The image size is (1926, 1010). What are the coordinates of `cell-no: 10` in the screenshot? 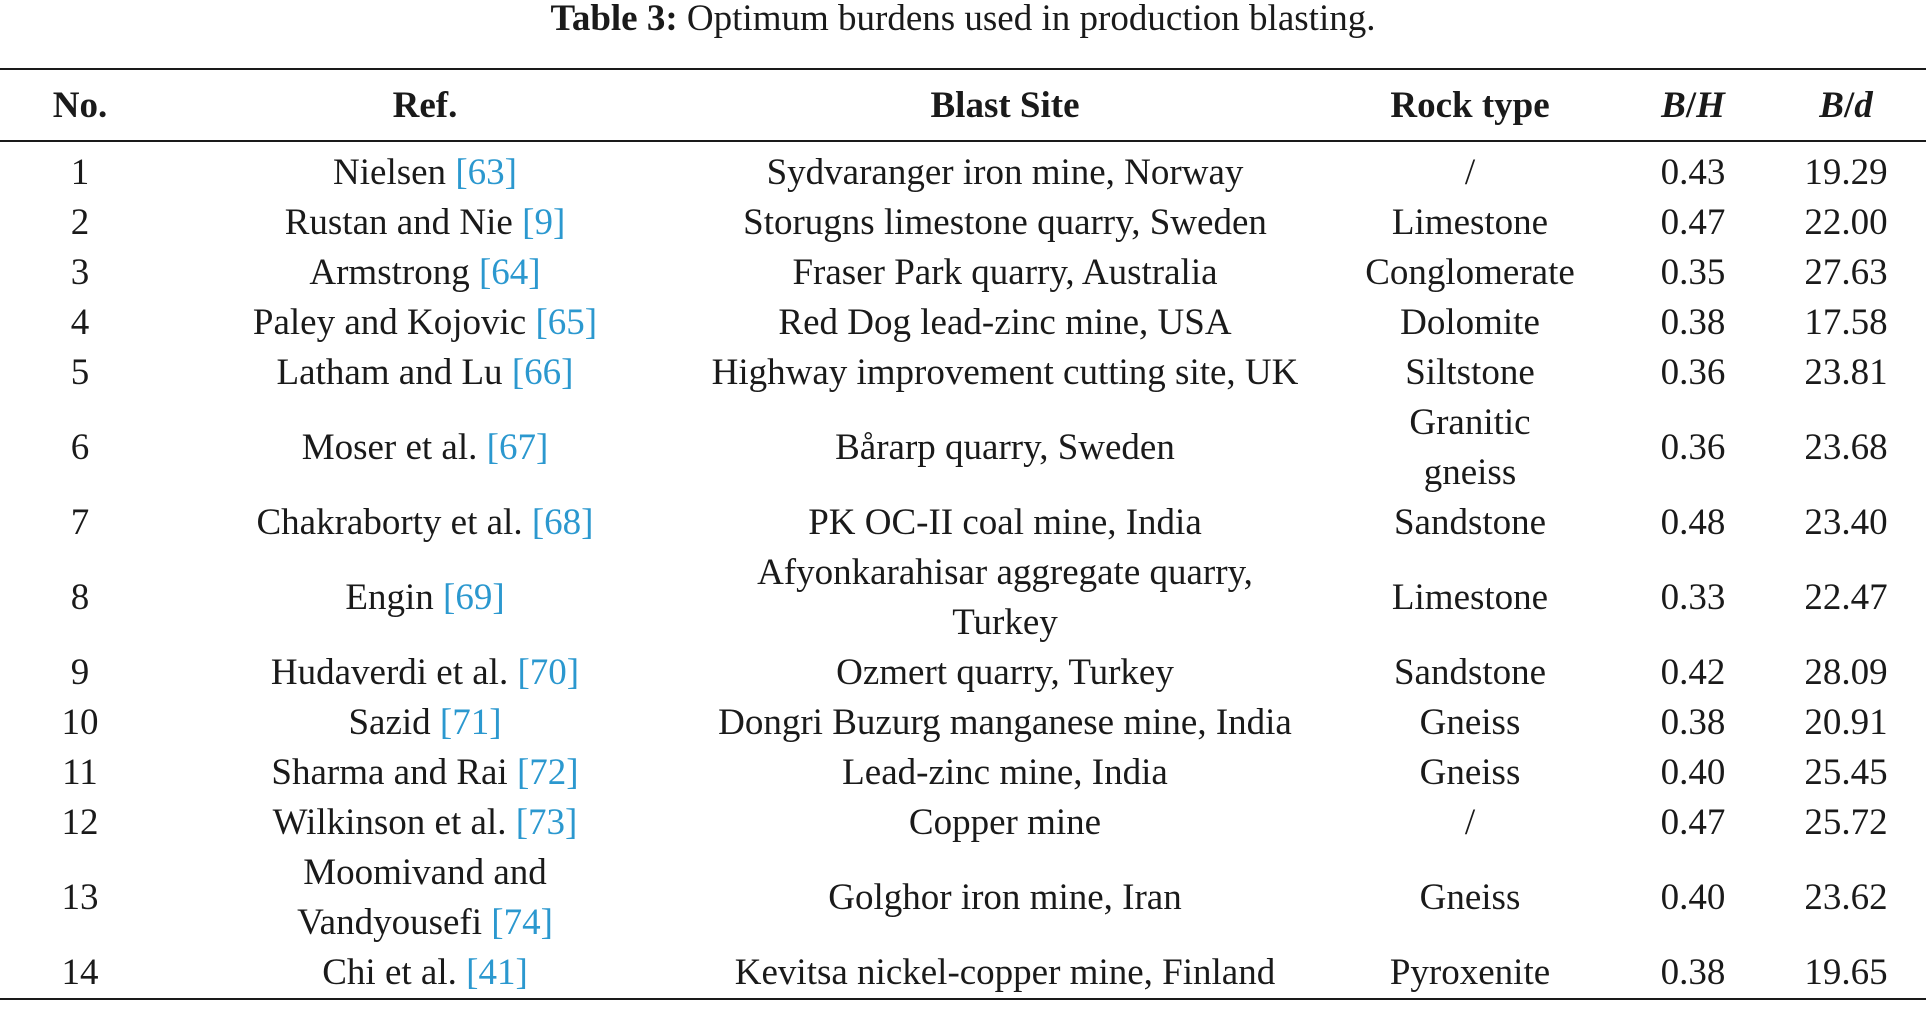 It's located at (80, 722).